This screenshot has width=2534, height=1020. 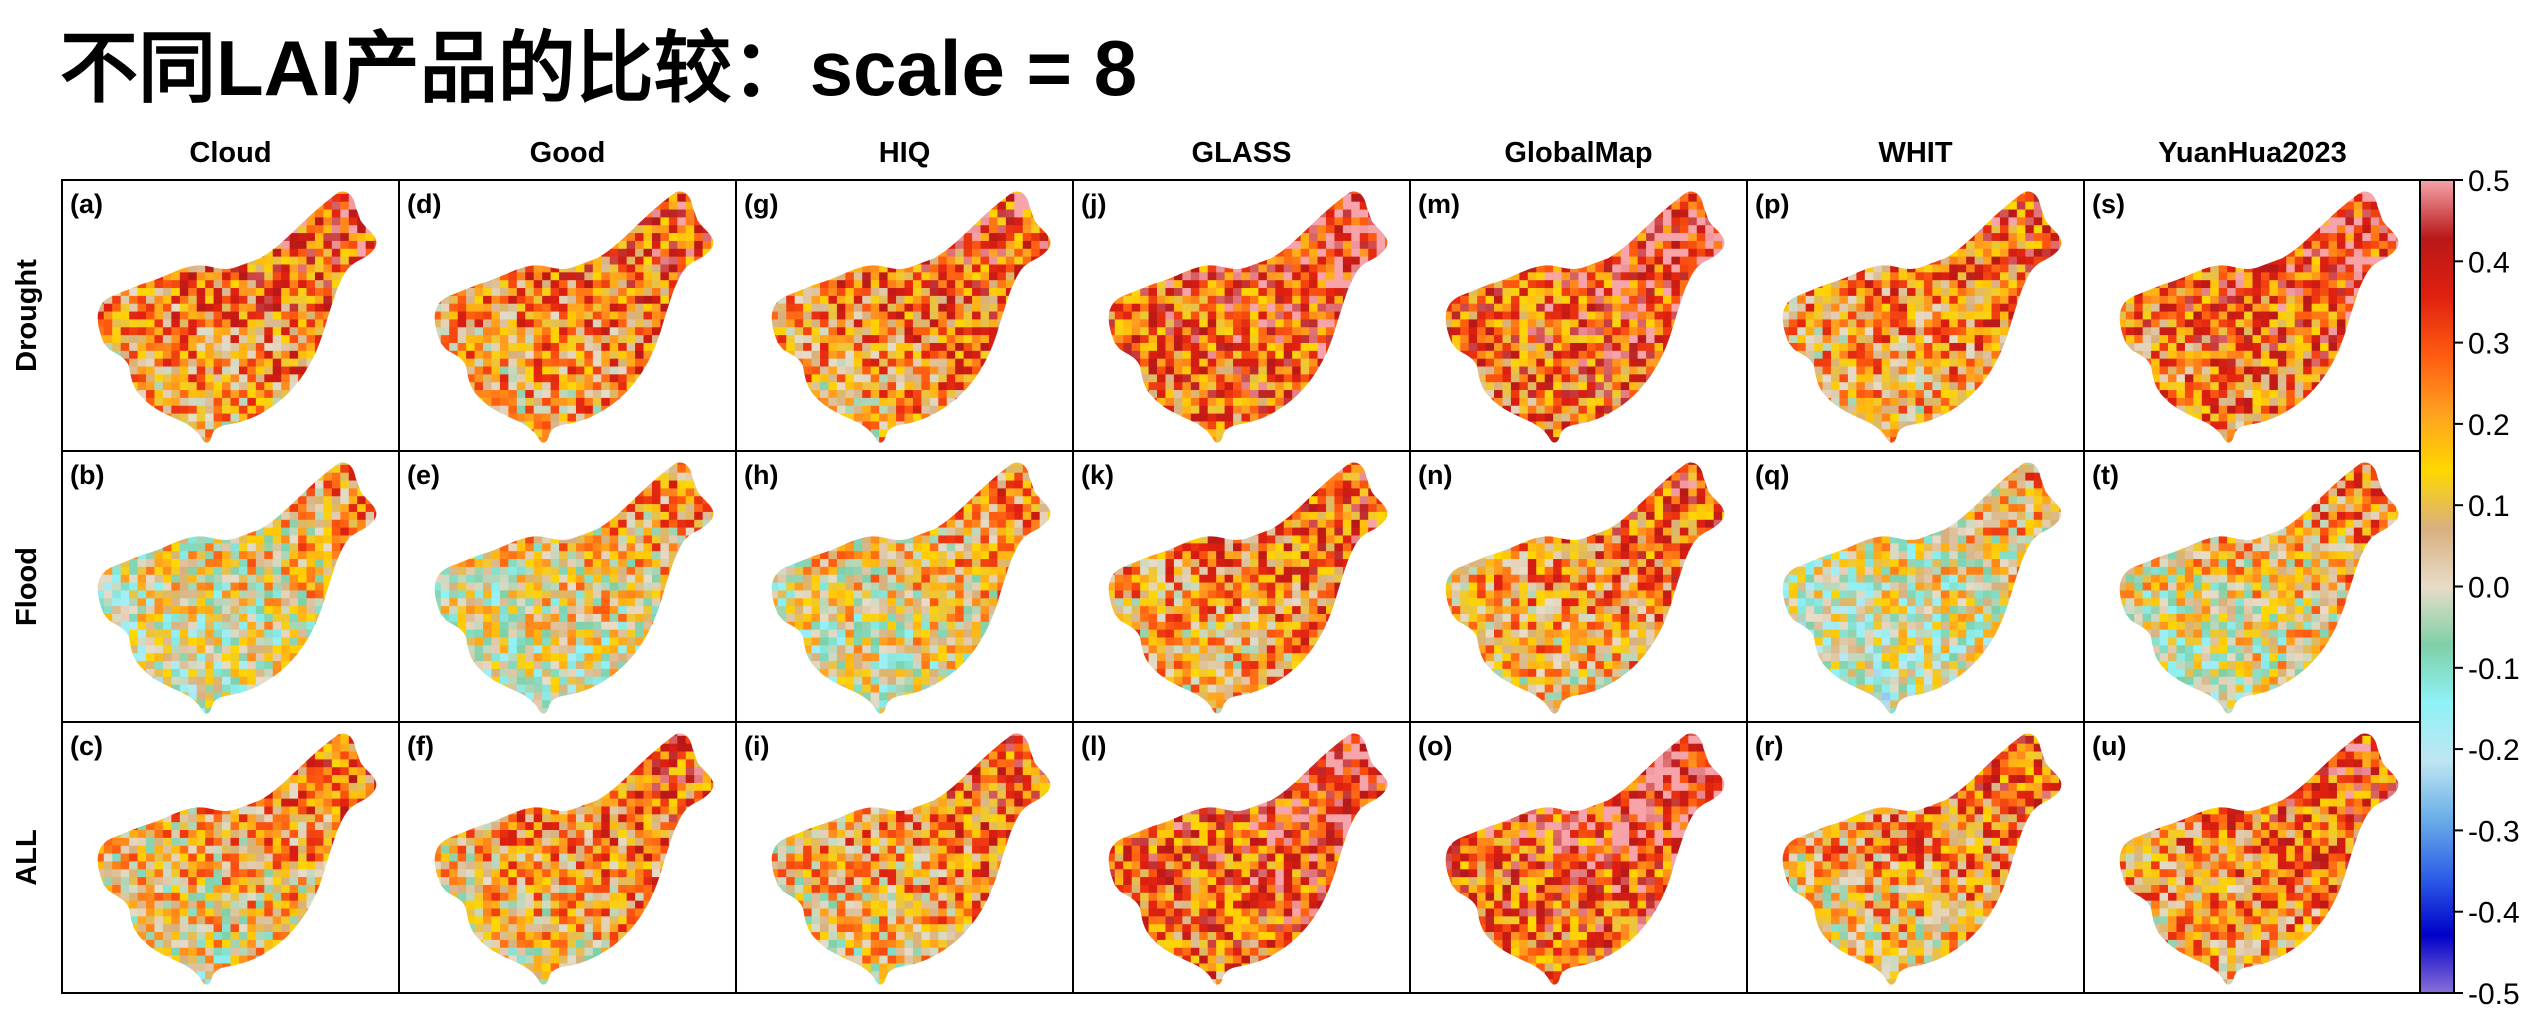 What do you see at coordinates (1241, 586) in the screenshot?
I see `map-panel: (k)` at bounding box center [1241, 586].